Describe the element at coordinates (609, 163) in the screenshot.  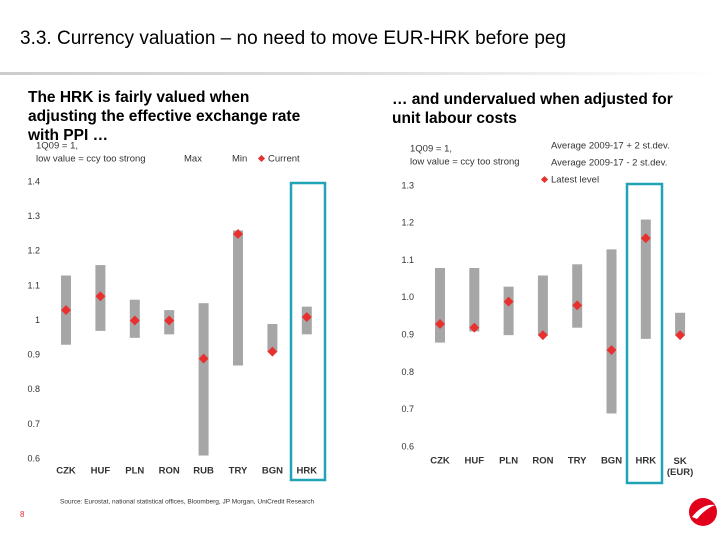
I see `legend-label: Average 2009-17 - 2 st.dev.` at that location.